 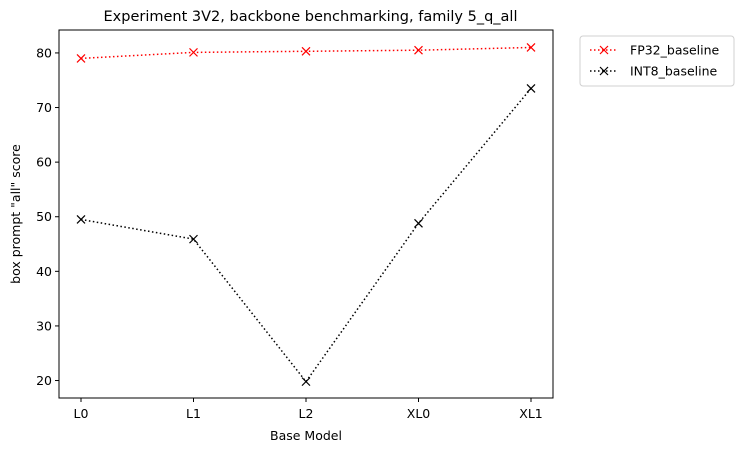 What do you see at coordinates (44, 107) in the screenshot?
I see `y-tick-label: 70` at bounding box center [44, 107].